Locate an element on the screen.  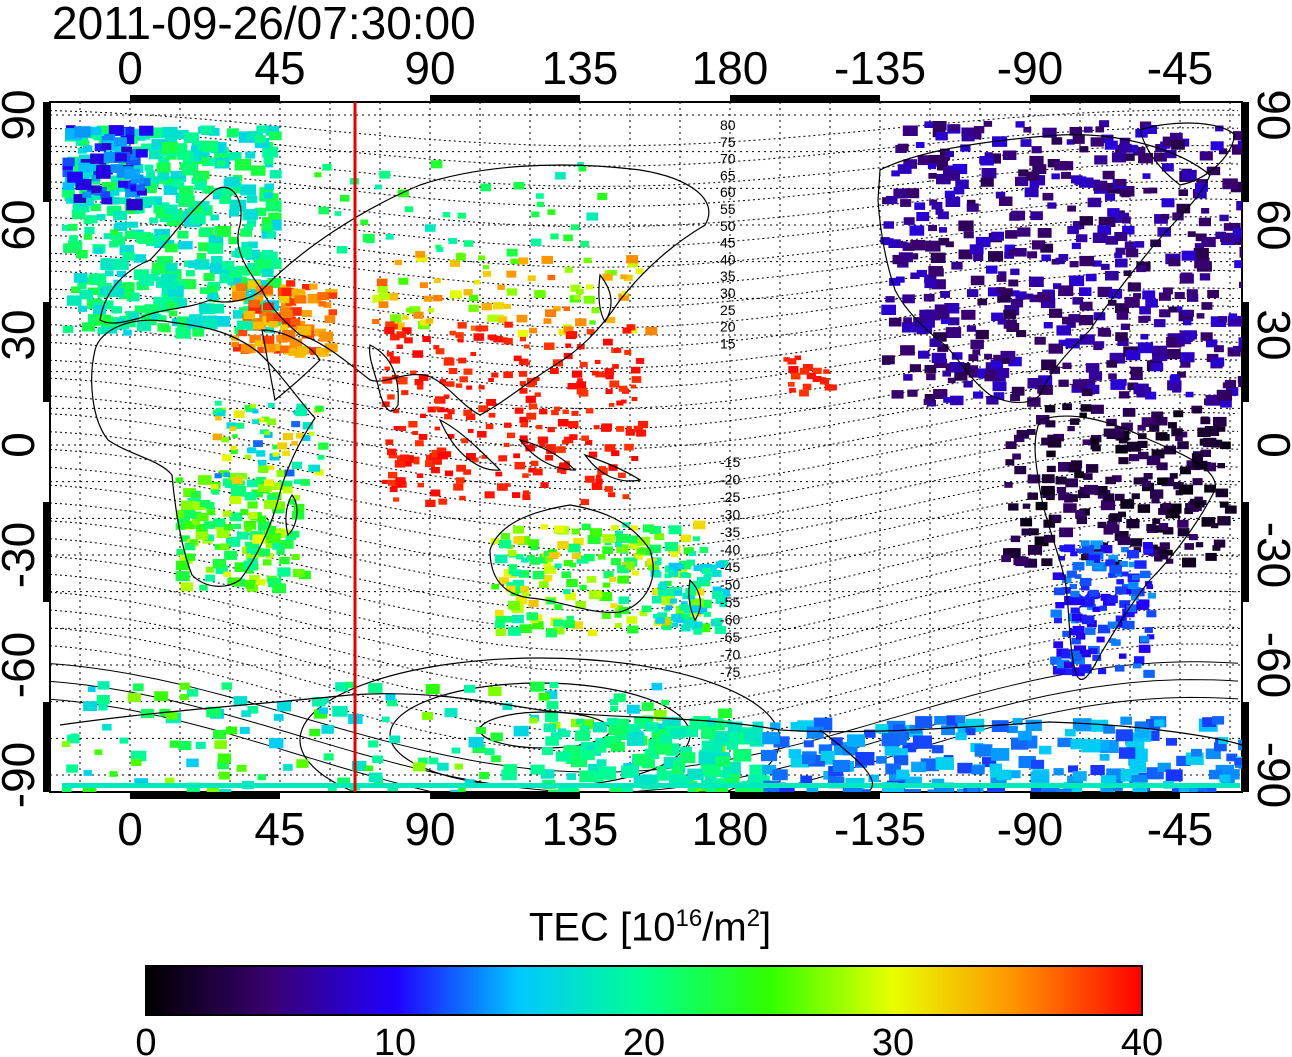
colorbar: 0 10 20 30 40 is located at coordinates (649, 1011).